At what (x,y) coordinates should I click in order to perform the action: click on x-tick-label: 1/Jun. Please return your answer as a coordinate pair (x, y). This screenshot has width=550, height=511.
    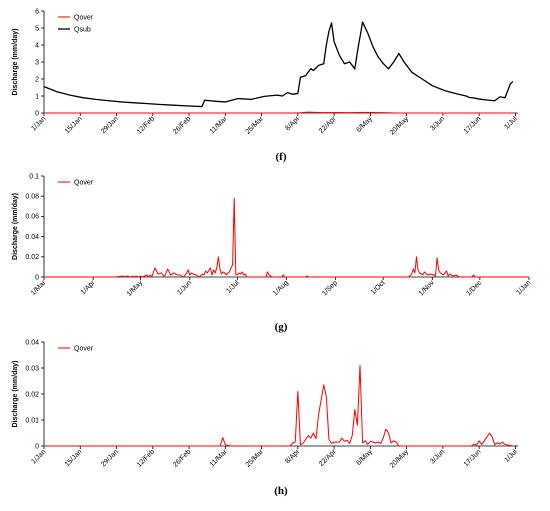
    Looking at the image, I should click on (184, 287).